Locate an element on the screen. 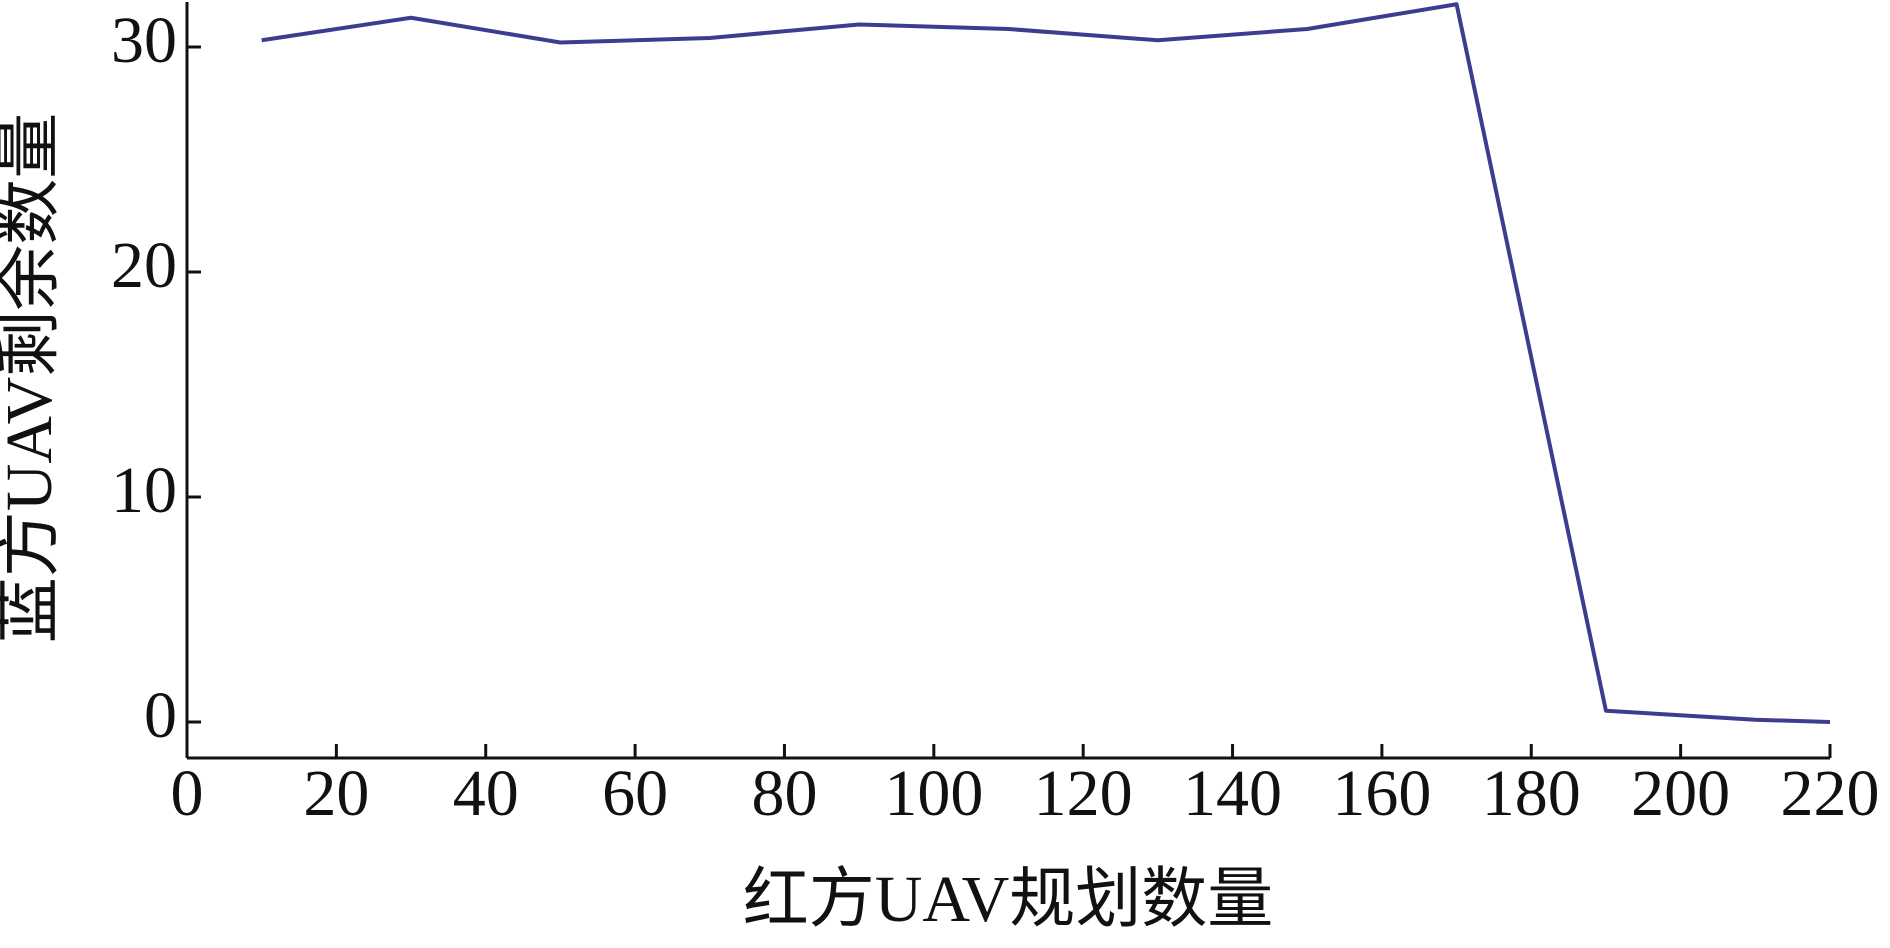  x-tick-label: 200 is located at coordinates (1680, 793).